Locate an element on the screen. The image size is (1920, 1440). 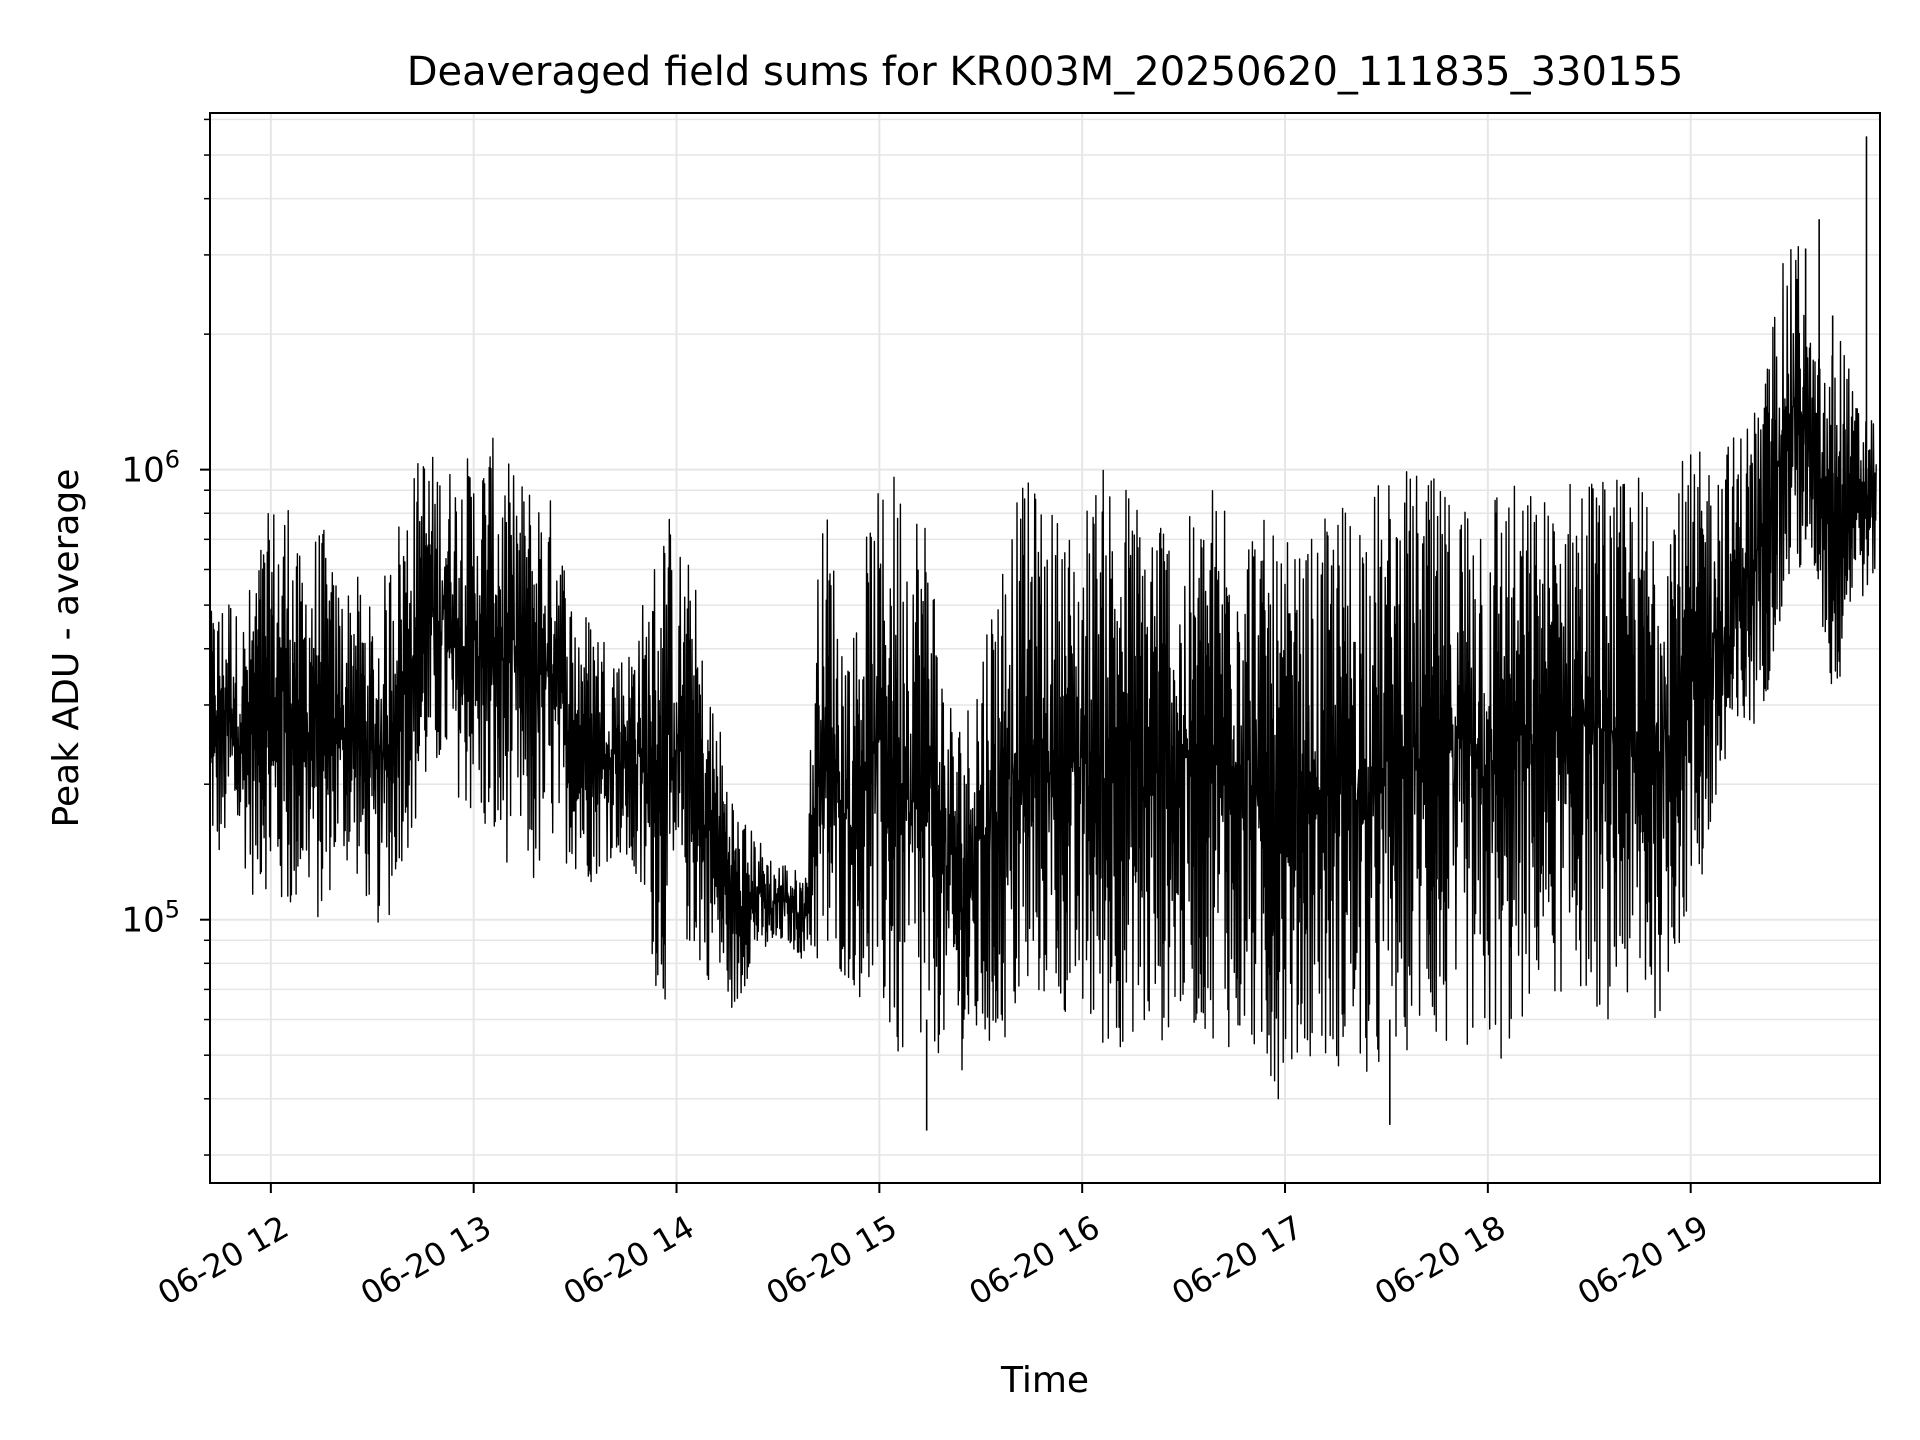
x-axis-label: Time is located at coordinates (1044, 1380).